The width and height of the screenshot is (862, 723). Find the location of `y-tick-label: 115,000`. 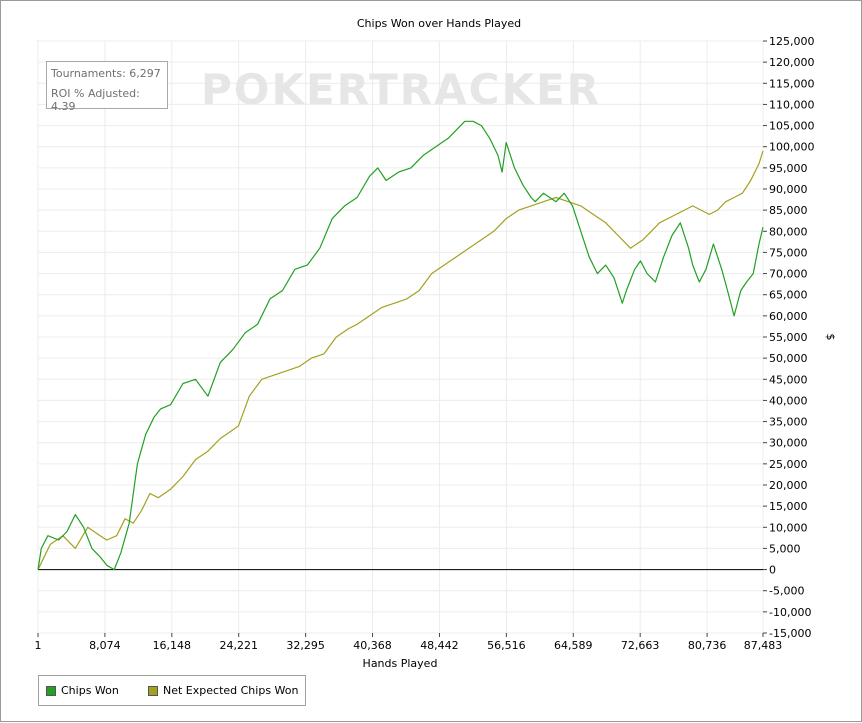

y-tick-label: 115,000 is located at coordinates (792, 83).